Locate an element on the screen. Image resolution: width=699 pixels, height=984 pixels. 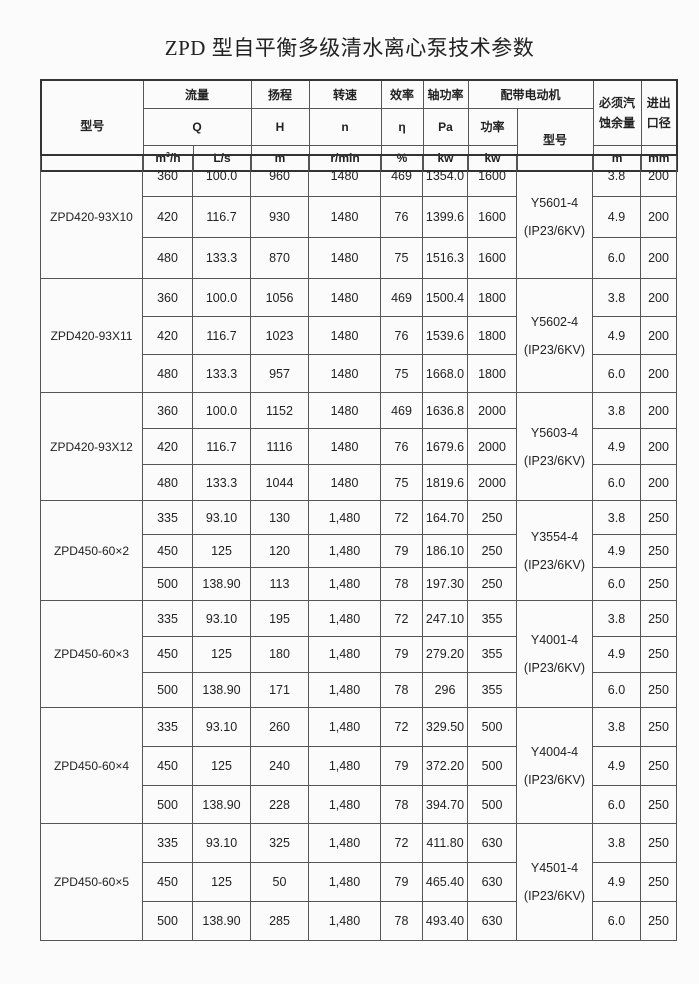
efficiency-cell: 79 is located at coordinates (401, 766).